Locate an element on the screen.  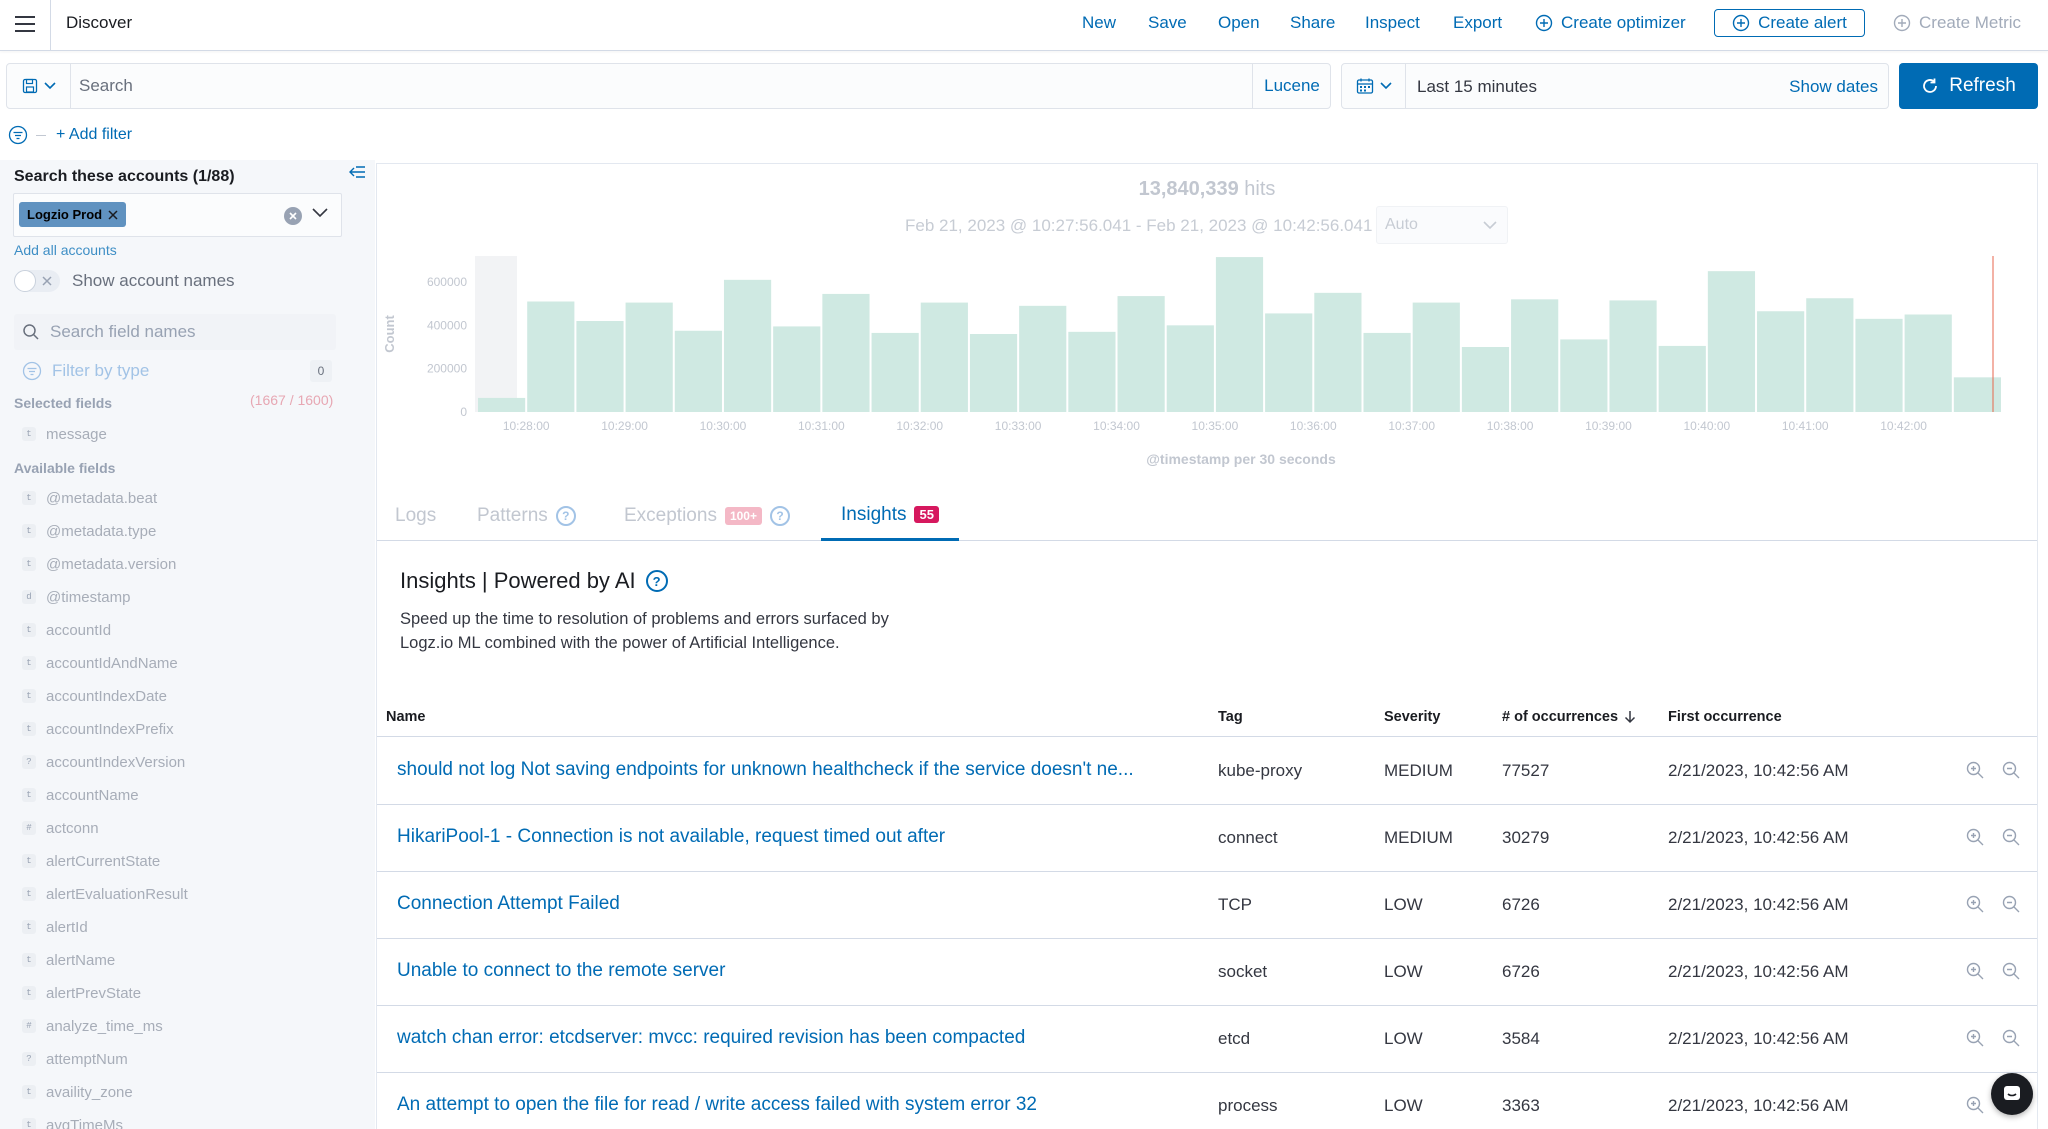
time-range-label: Last 15 minutes is located at coordinates (1477, 86).